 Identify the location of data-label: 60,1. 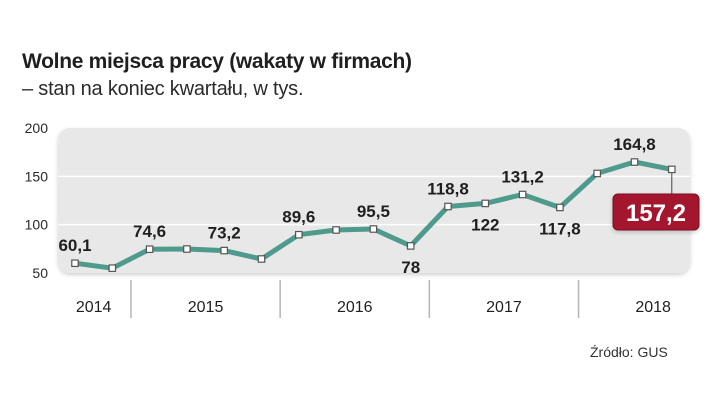
(74, 245).